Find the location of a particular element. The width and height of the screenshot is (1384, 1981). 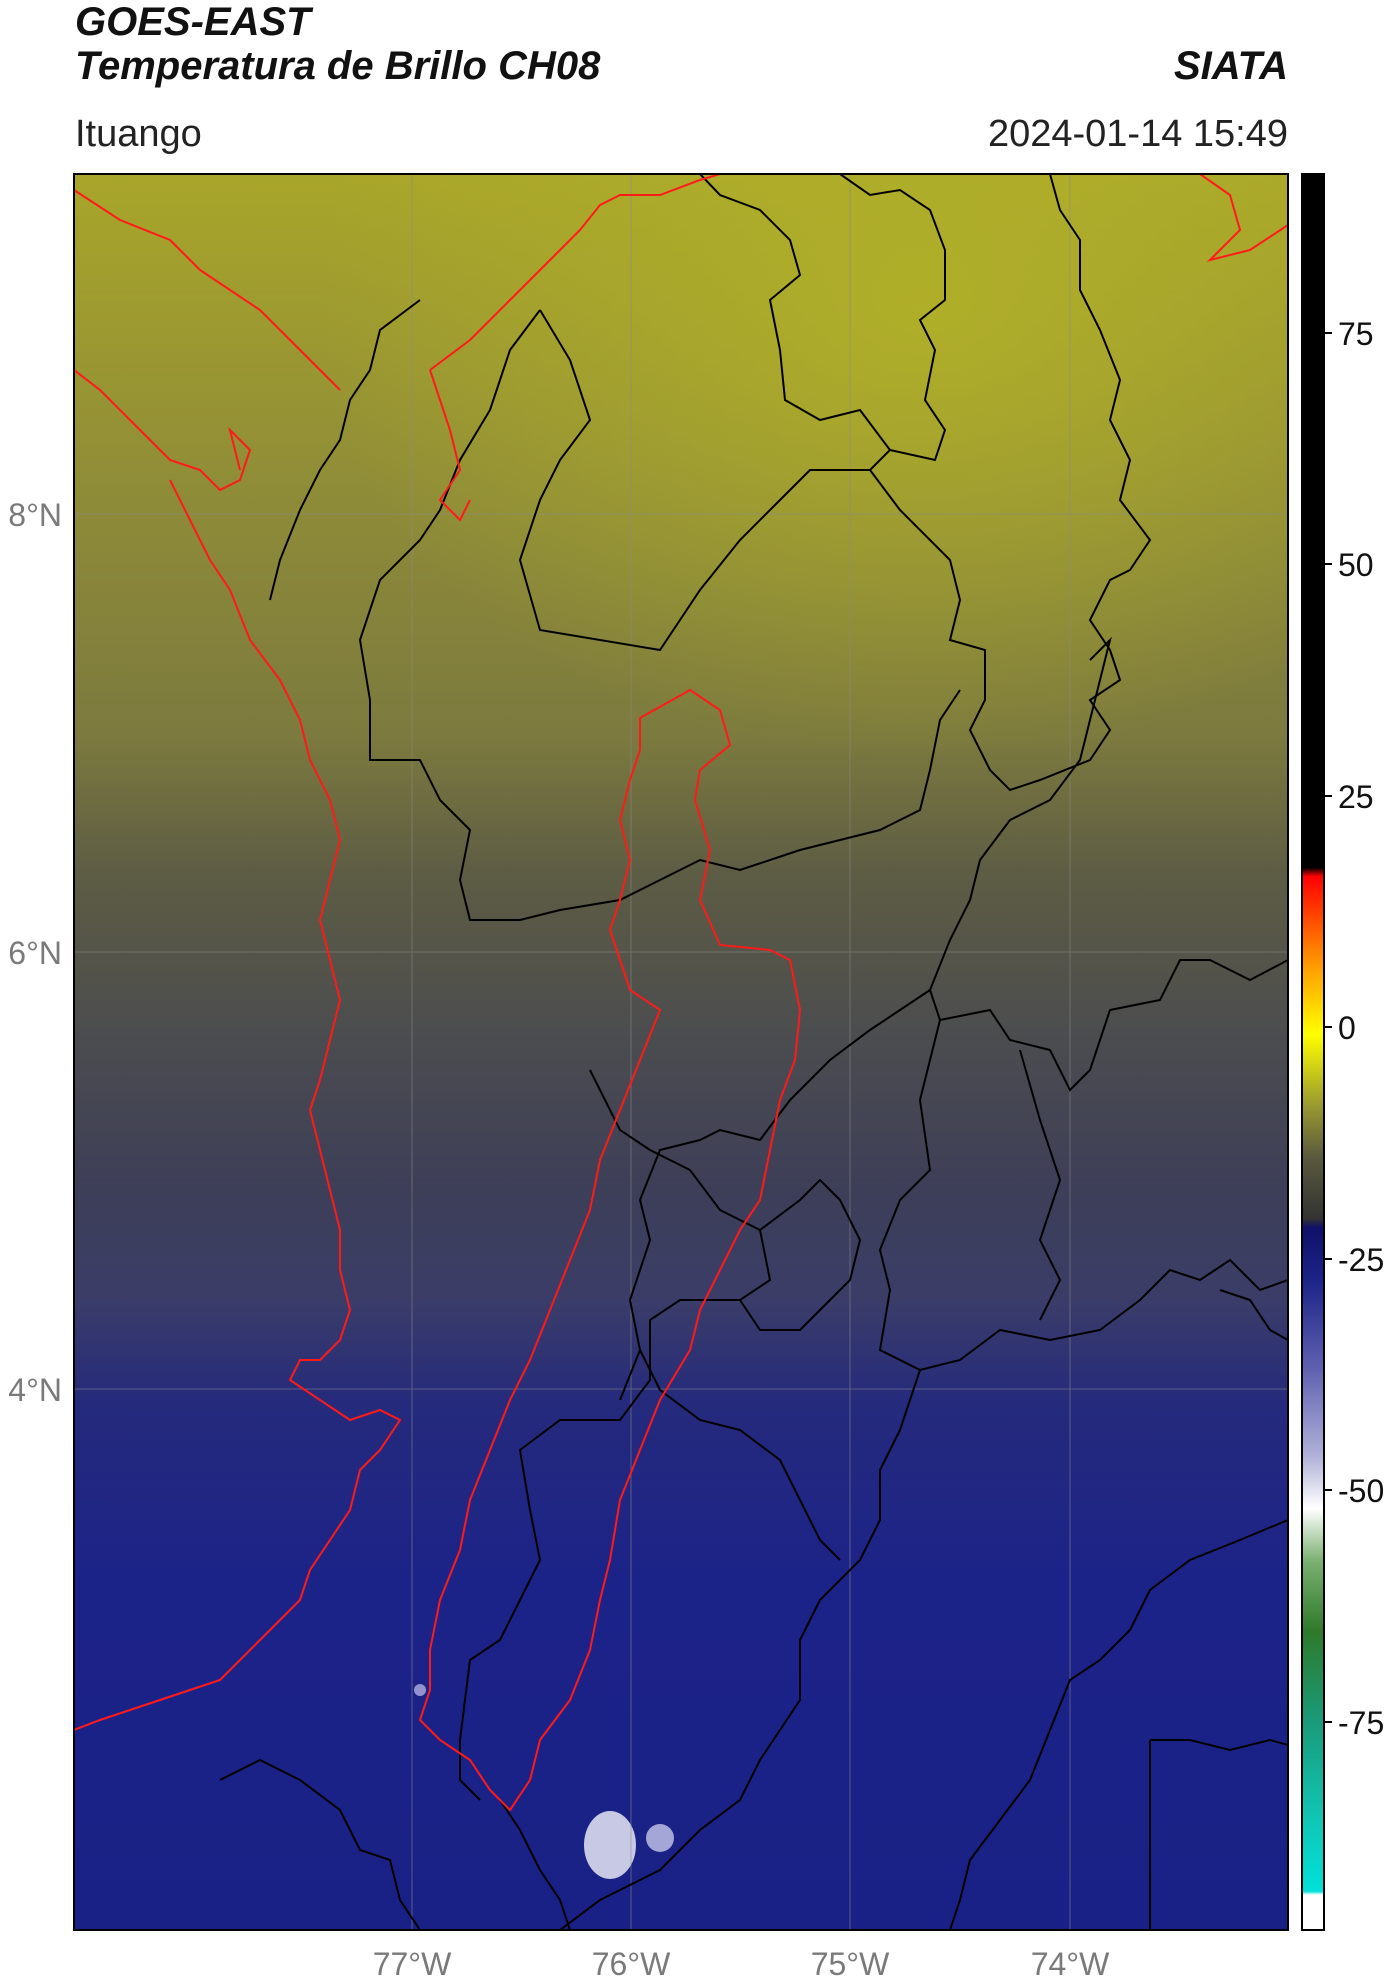

boundary-antioquia-east is located at coordinates (1108, 864).